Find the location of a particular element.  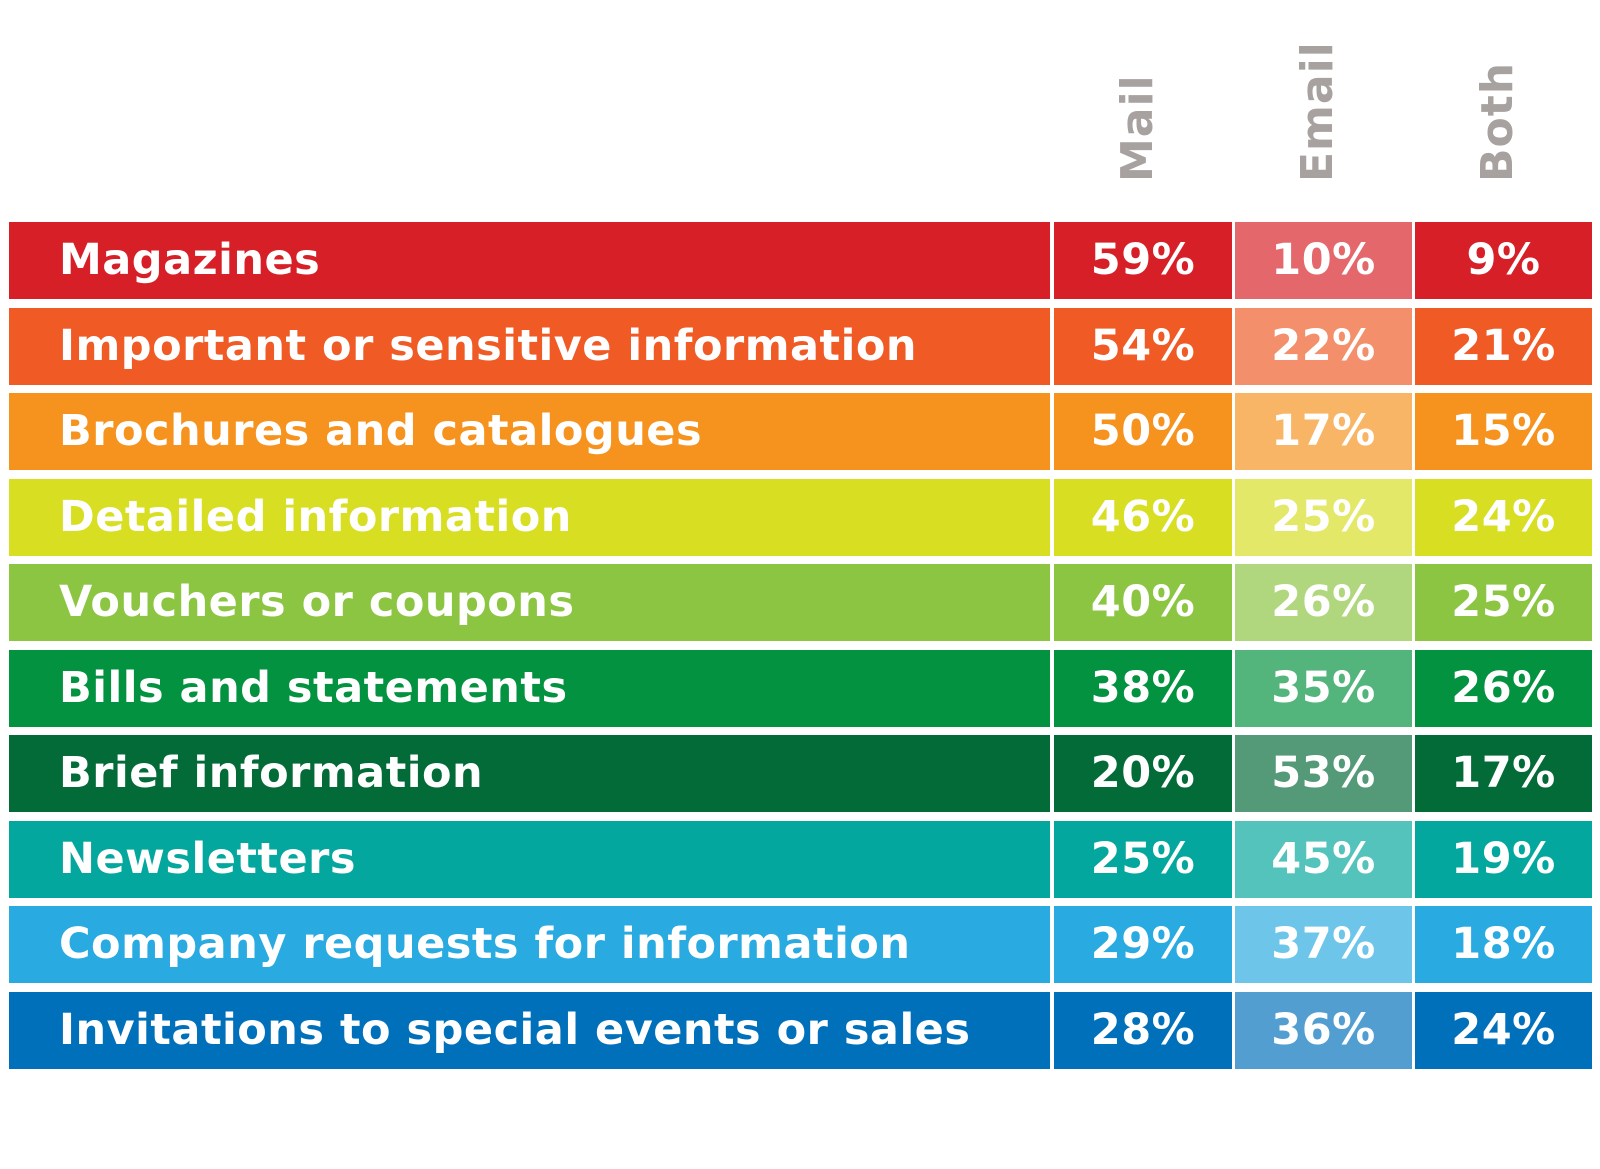

value-cell-mail: 59% is located at coordinates (1143, 260).